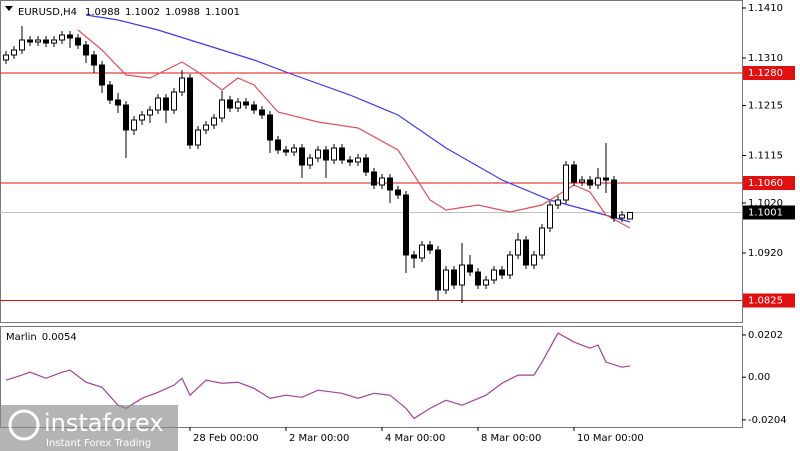 The height and width of the screenshot is (451, 800). Describe the element at coordinates (765, 301) in the screenshot. I see `level-label: 1.0825` at that location.